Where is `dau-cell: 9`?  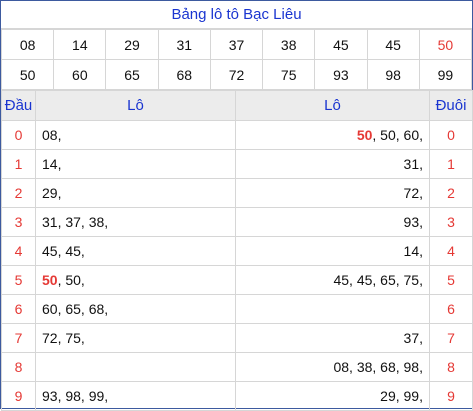
dau-cell: 9 is located at coordinates (18, 396).